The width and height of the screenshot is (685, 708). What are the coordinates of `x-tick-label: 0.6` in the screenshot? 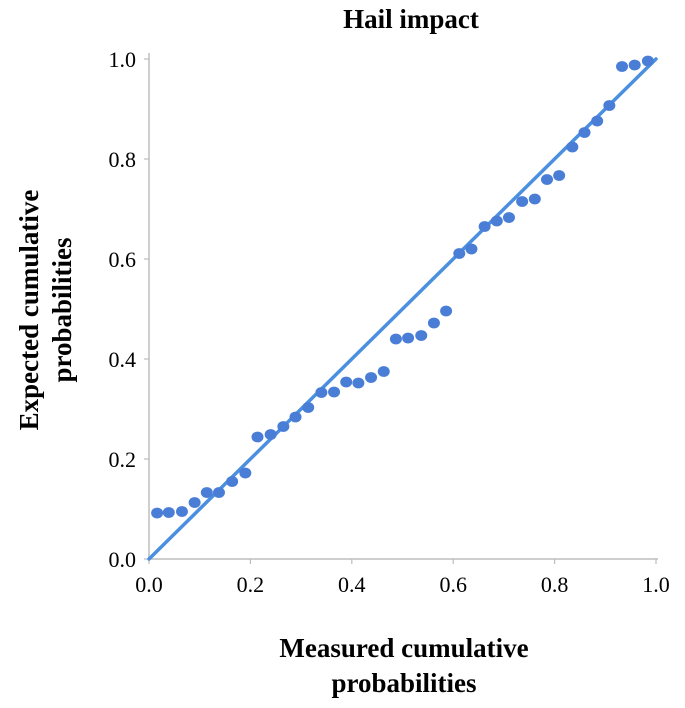 It's located at (453, 584).